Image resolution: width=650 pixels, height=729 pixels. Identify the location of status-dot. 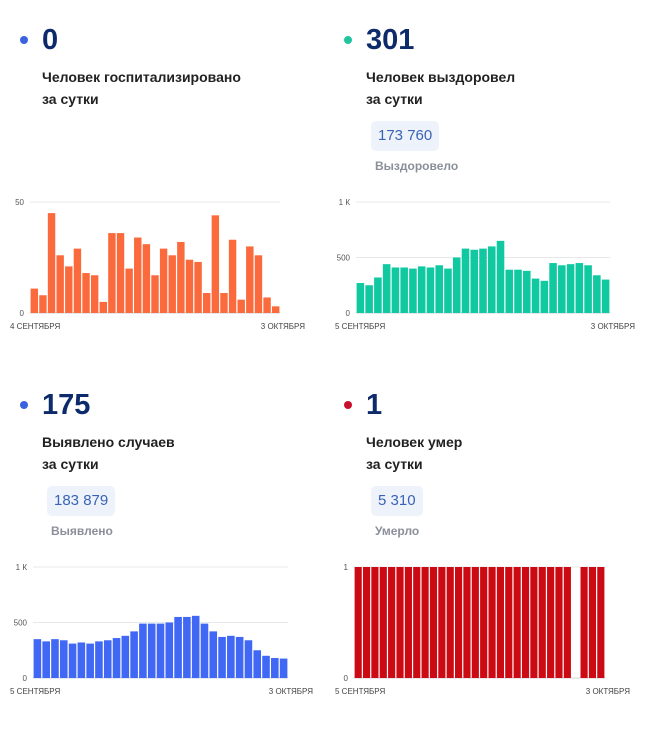
(24, 40).